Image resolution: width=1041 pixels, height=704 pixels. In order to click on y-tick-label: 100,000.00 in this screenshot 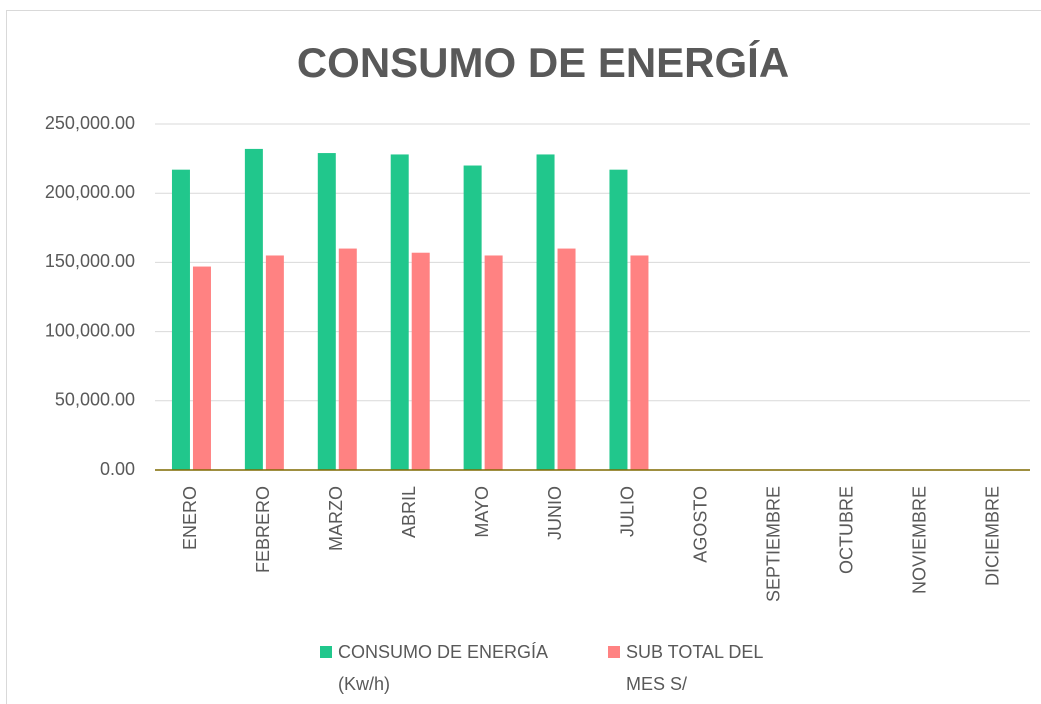, I will do `click(90, 330)`.